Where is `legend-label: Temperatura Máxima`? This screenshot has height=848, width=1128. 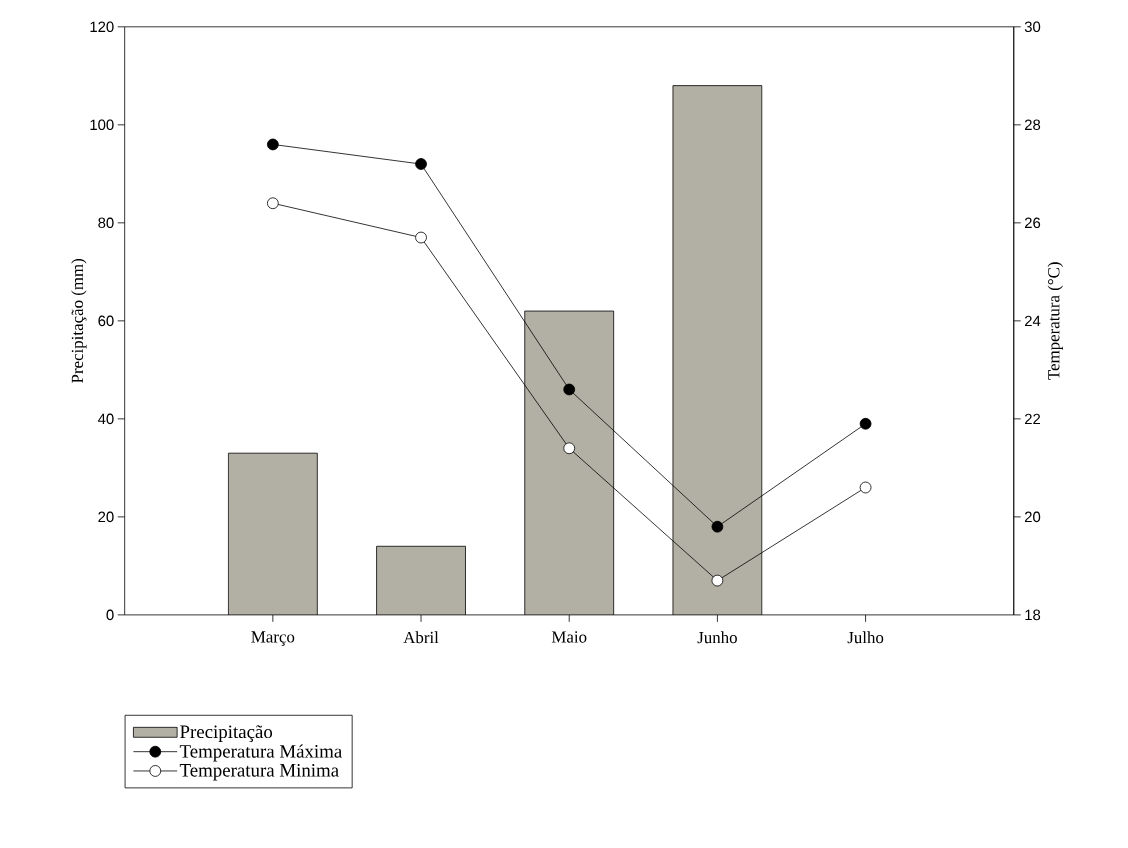 legend-label: Temperatura Máxima is located at coordinates (260, 753).